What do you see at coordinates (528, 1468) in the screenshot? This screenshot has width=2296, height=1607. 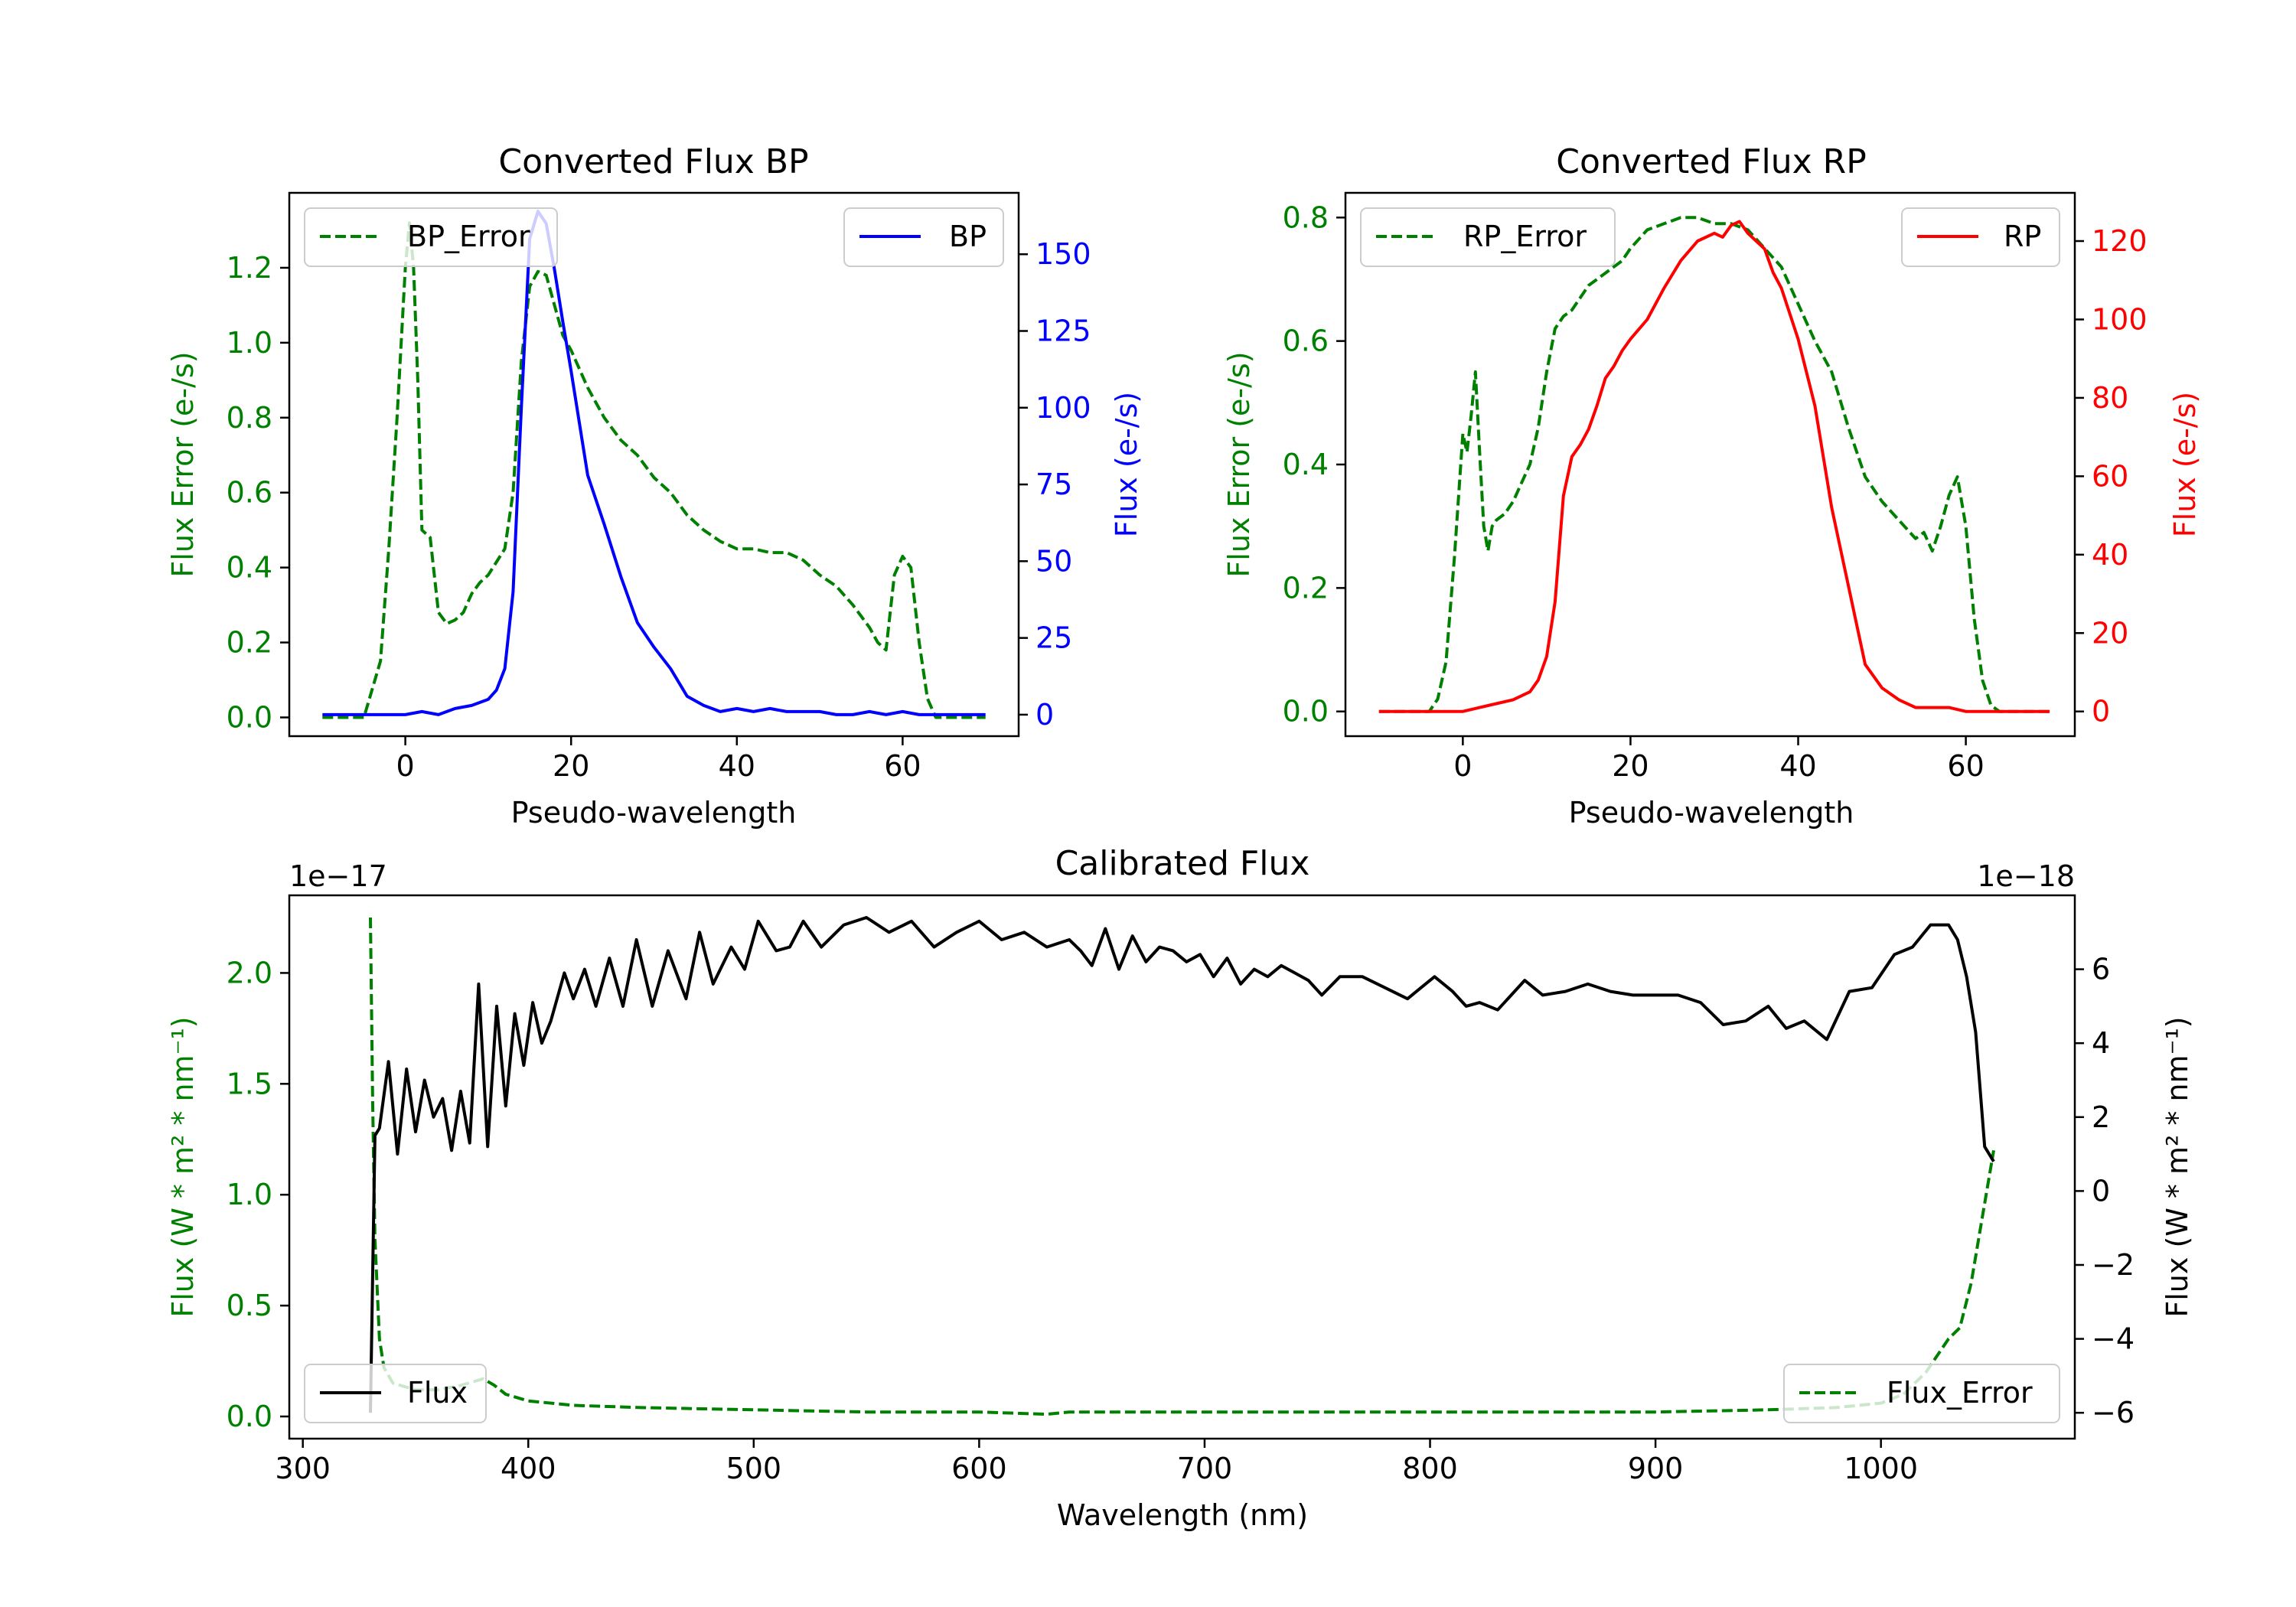 I see `cal-x-tick-label: 400` at bounding box center [528, 1468].